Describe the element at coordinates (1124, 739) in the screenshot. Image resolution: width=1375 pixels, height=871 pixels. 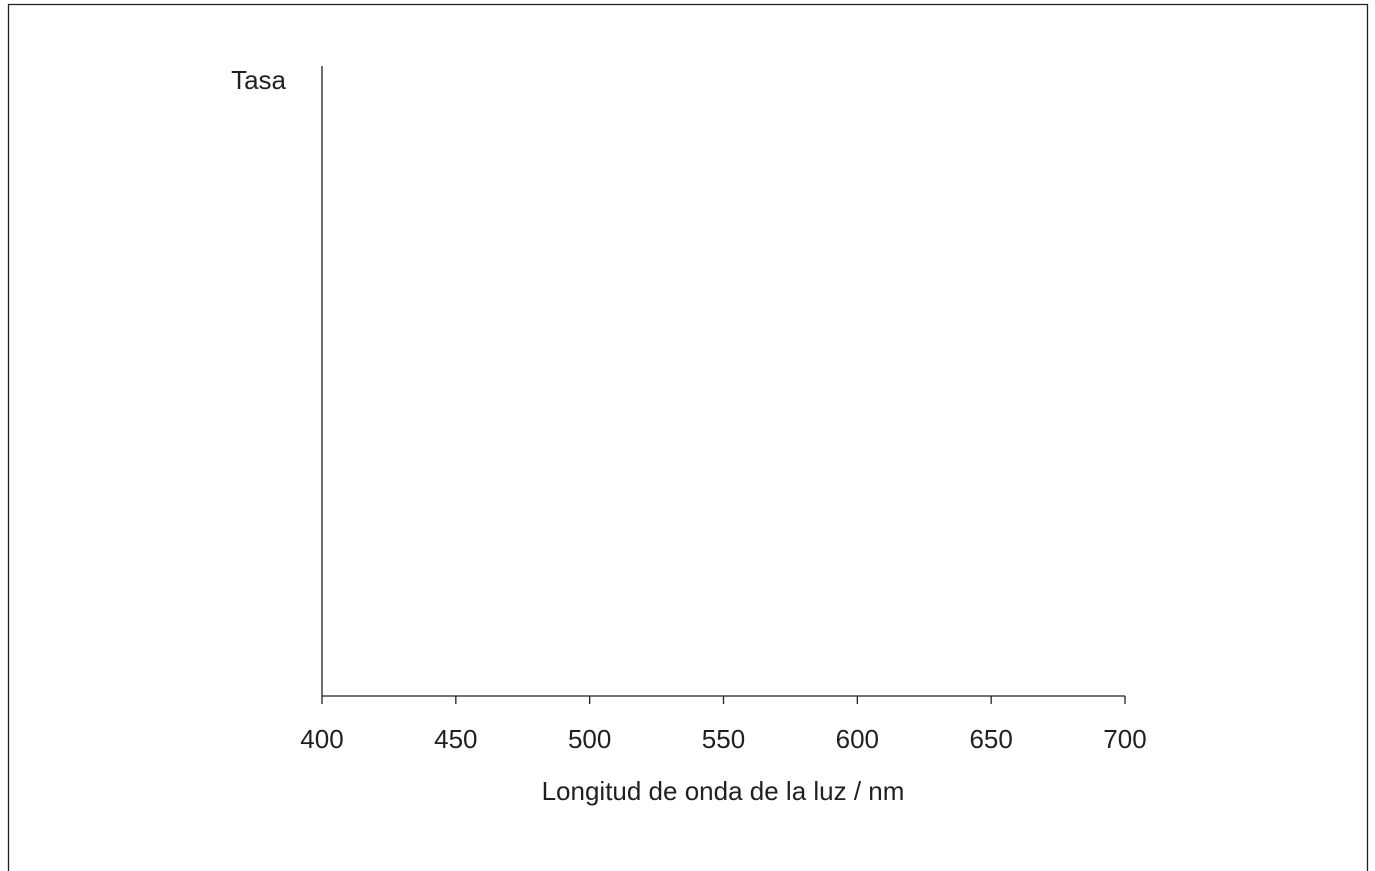
I see `x-tick-label: 700` at that location.